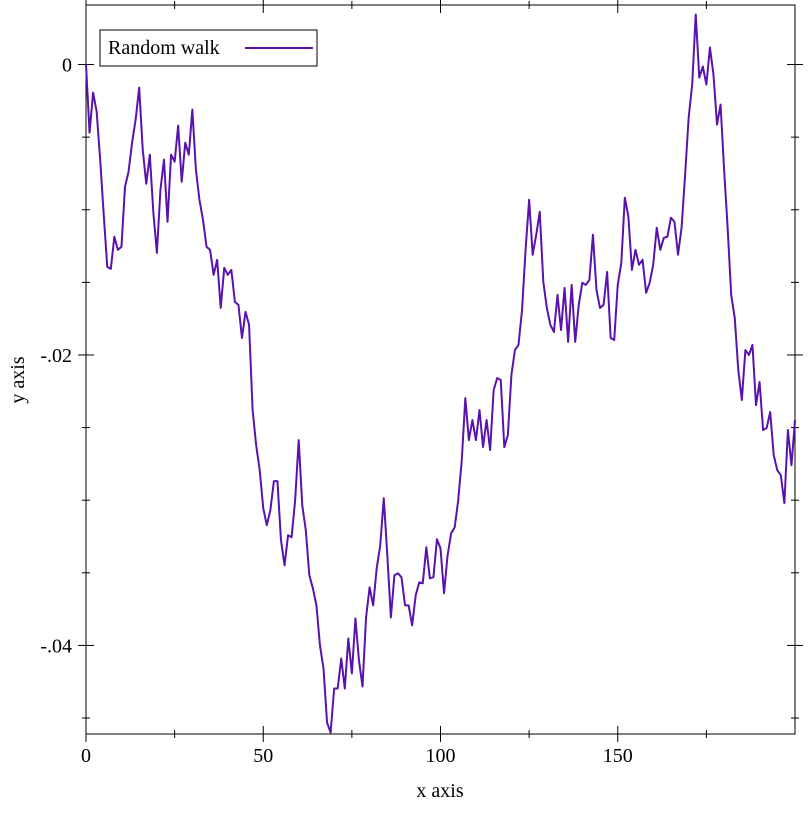  What do you see at coordinates (67, 66) in the screenshot?
I see `y-tick-label: 0` at bounding box center [67, 66].